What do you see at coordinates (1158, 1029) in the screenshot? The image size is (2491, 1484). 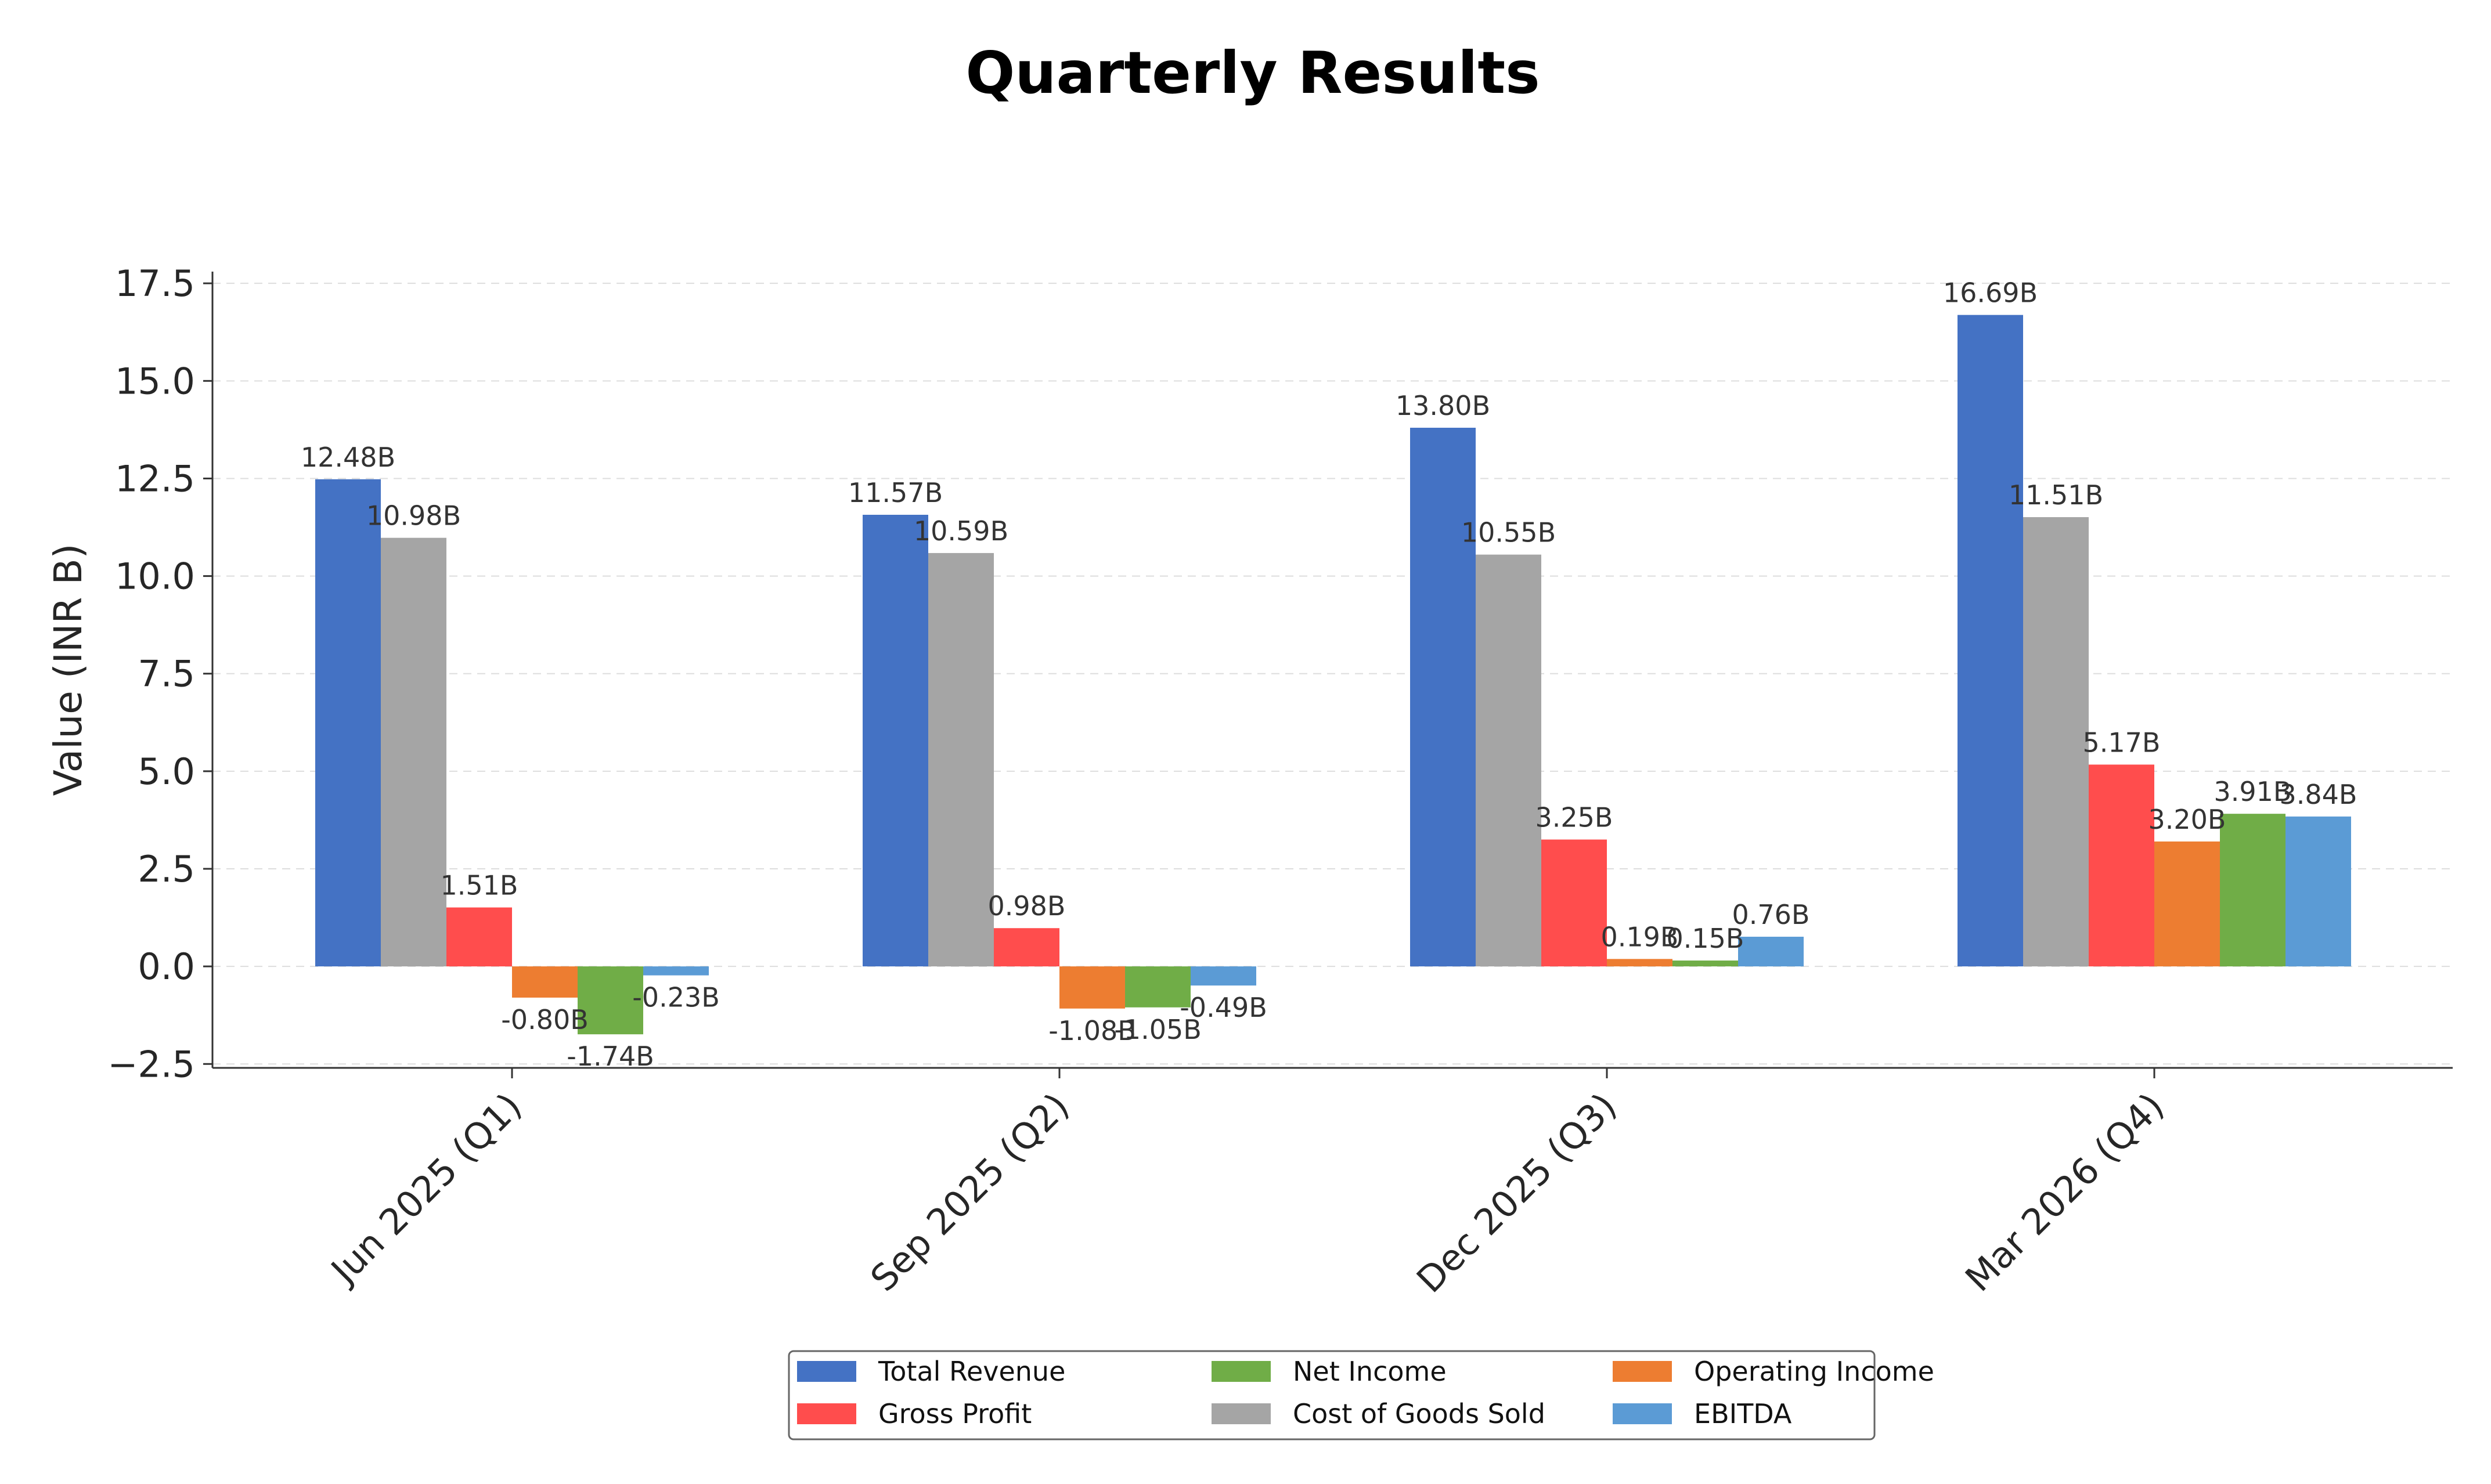 I see `data-label: -1.05B` at bounding box center [1158, 1029].